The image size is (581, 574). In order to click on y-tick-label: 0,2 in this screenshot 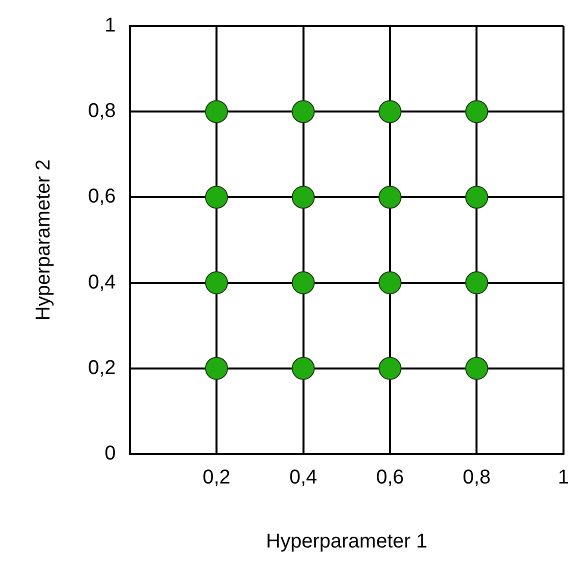, I will do `click(102, 367)`.